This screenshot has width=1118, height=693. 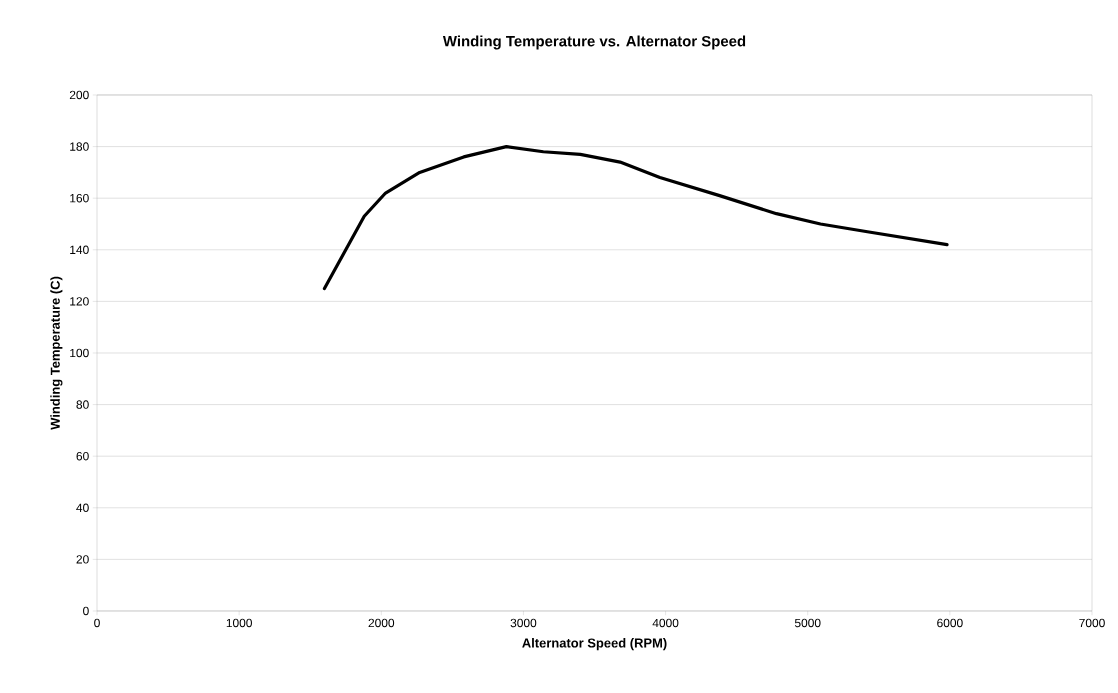 What do you see at coordinates (82, 508) in the screenshot?
I see `y-tick-label: 40` at bounding box center [82, 508].